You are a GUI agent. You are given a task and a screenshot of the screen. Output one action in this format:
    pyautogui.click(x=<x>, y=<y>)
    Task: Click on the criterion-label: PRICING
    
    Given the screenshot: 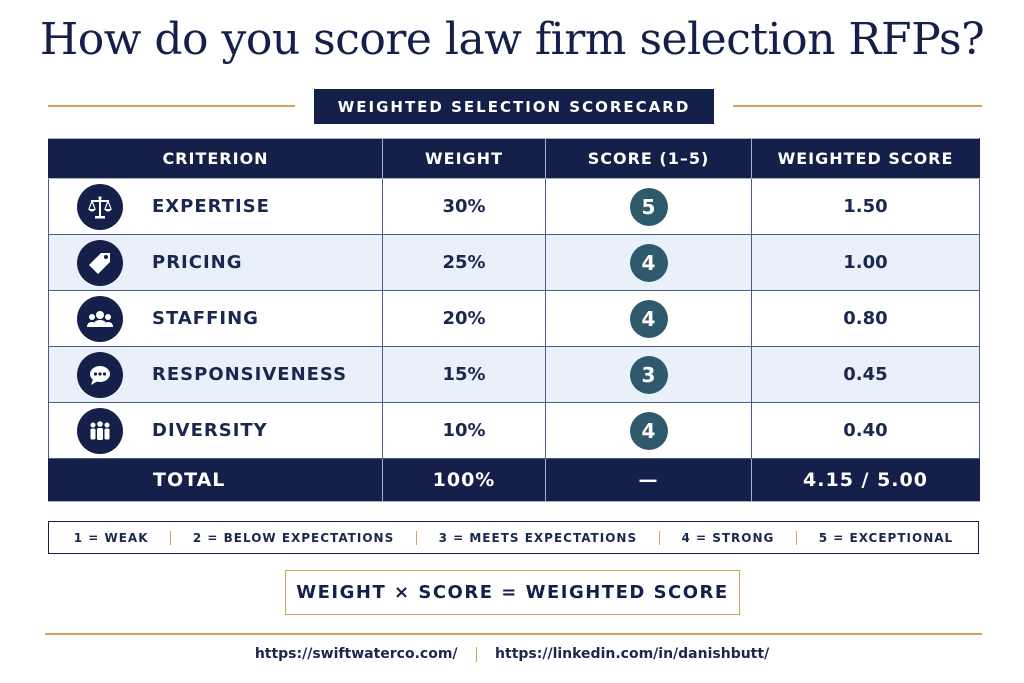 What is the action you would take?
    pyautogui.click(x=197, y=262)
    